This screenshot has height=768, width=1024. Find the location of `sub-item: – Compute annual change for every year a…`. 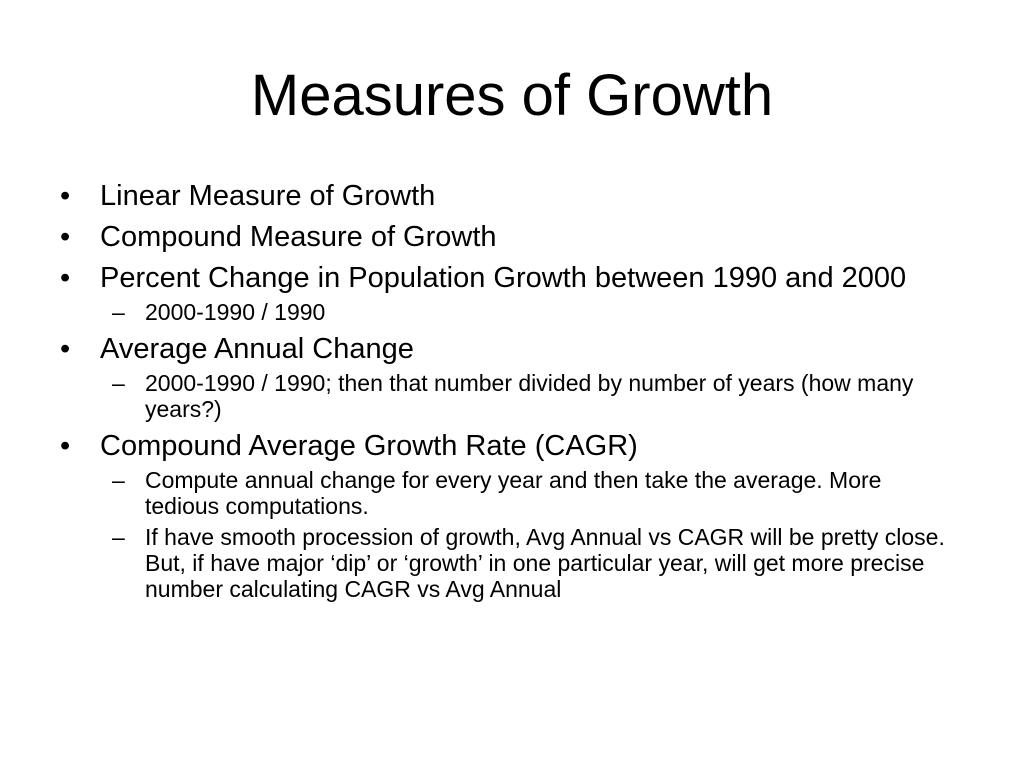

sub-item: – Compute annual change for every year a… is located at coordinates (529, 493).